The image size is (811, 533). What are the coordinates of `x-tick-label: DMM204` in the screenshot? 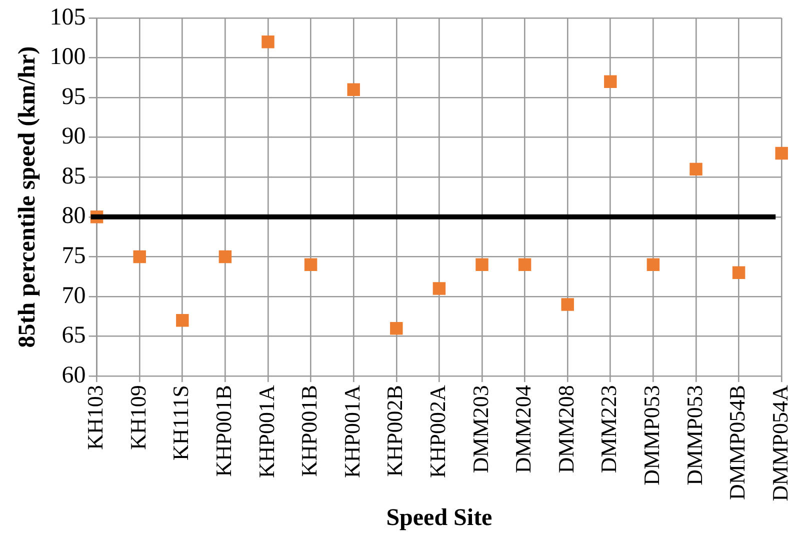 It's located at (523, 429).